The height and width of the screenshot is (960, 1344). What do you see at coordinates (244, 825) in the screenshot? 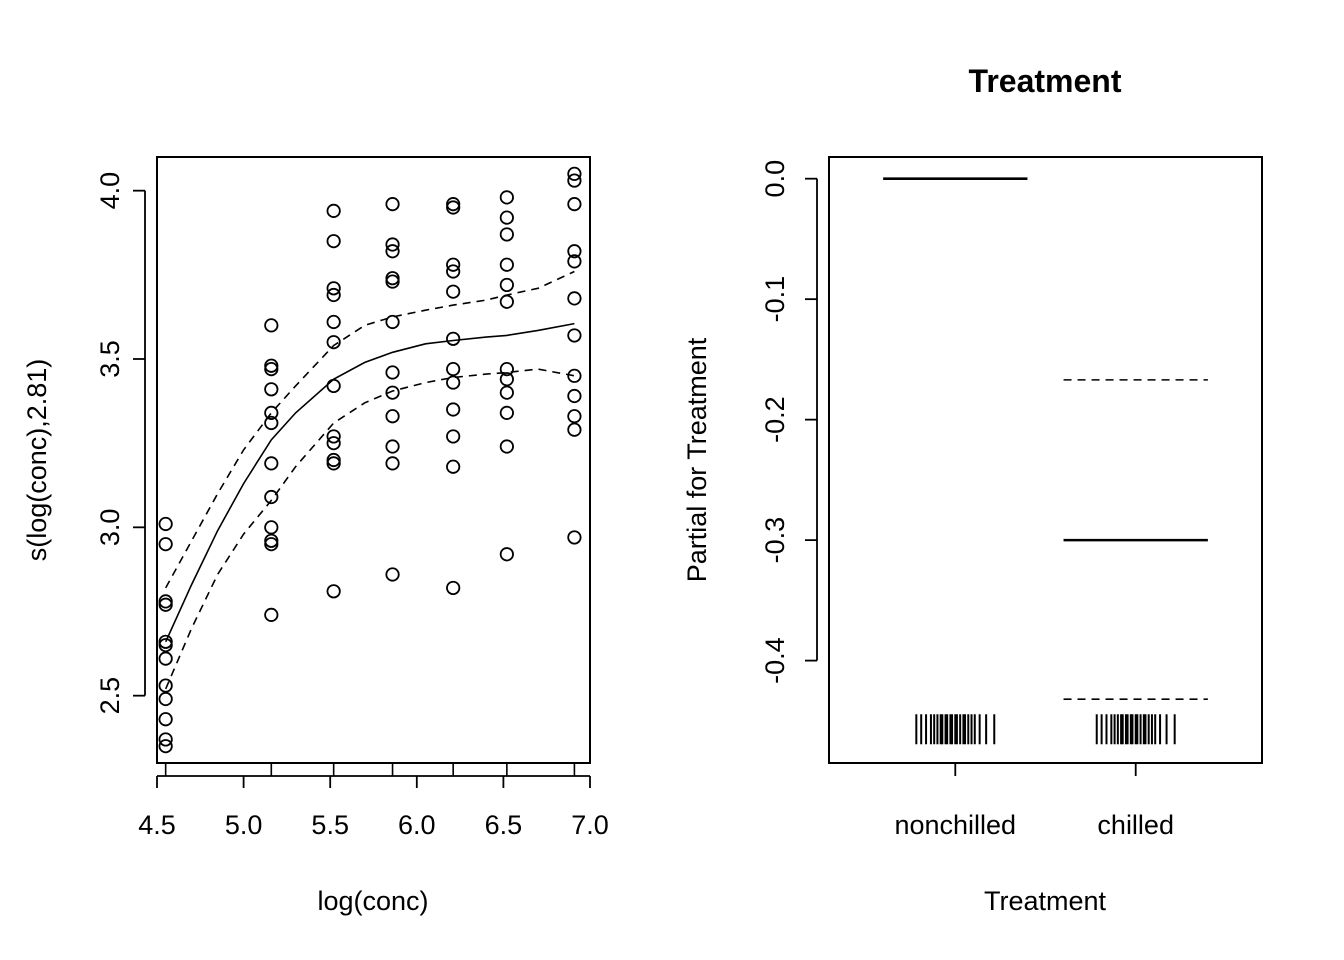
I see `x-tick-label: 5.0` at bounding box center [244, 825].